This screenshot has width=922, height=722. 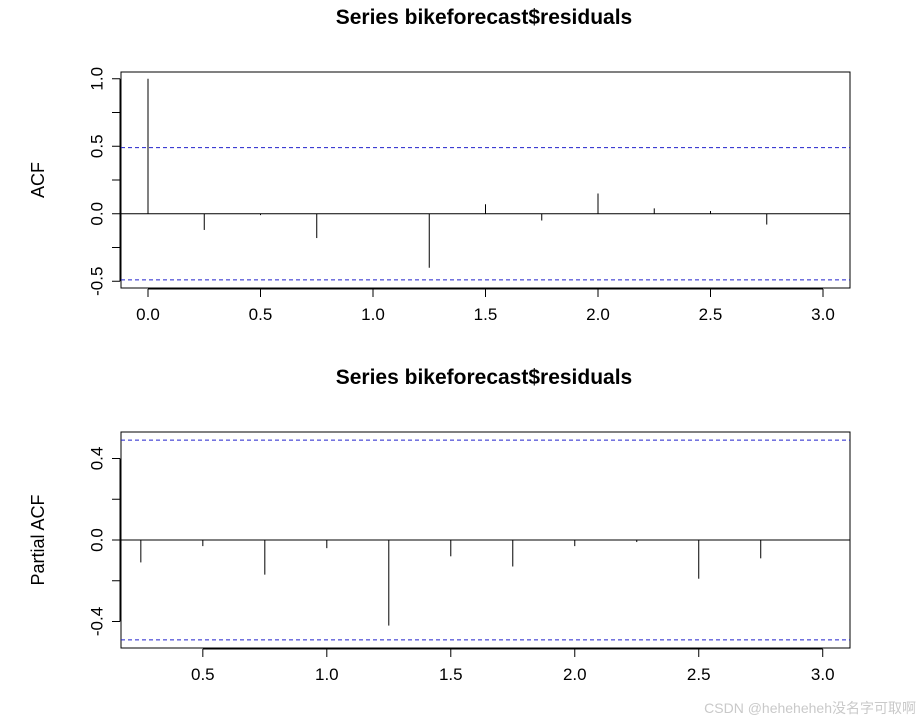 What do you see at coordinates (38, 539) in the screenshot?
I see `pacf-y-axis-label: Partial ACF` at bounding box center [38, 539].